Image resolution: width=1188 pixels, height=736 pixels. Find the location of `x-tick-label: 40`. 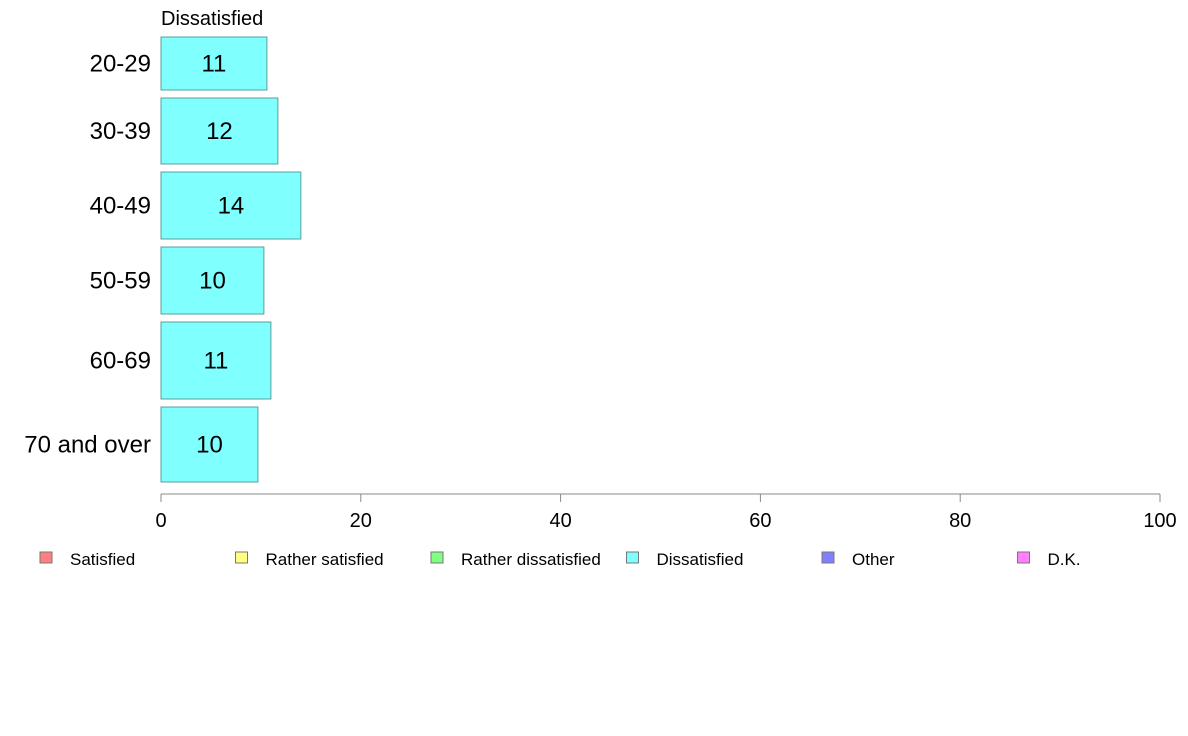

x-tick-label: 40 is located at coordinates (560, 521).